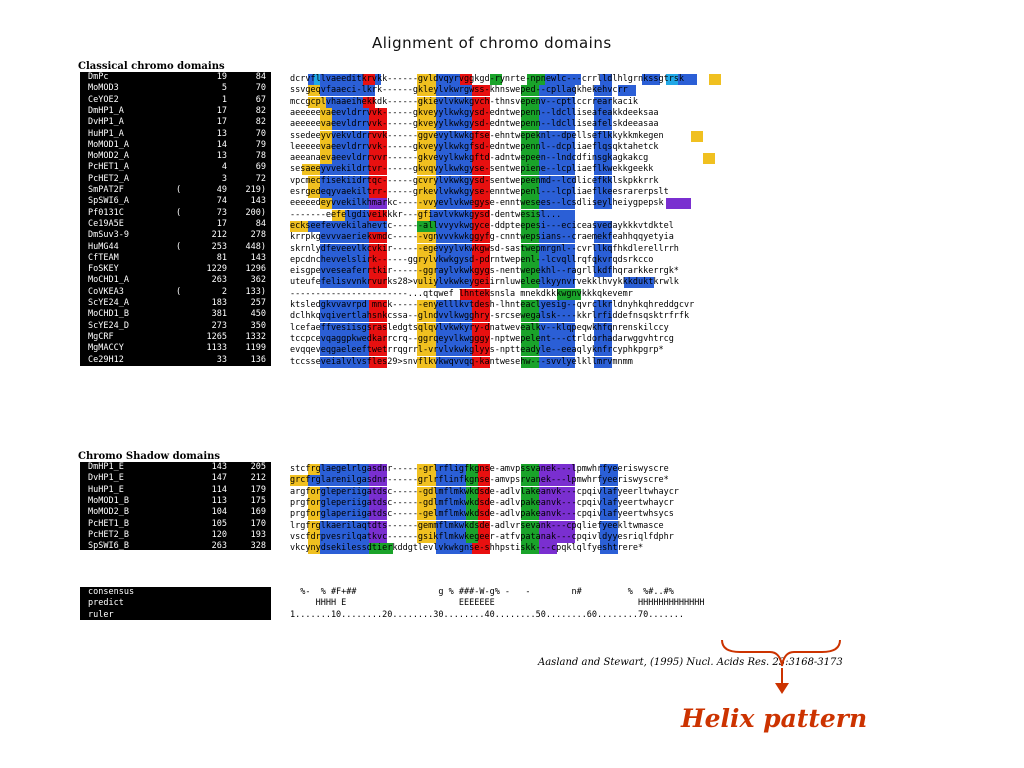 The width and height of the screenshot is (1024, 768). I want to click on label-row: MoMOD1_A 14 79, so click(175, 145).